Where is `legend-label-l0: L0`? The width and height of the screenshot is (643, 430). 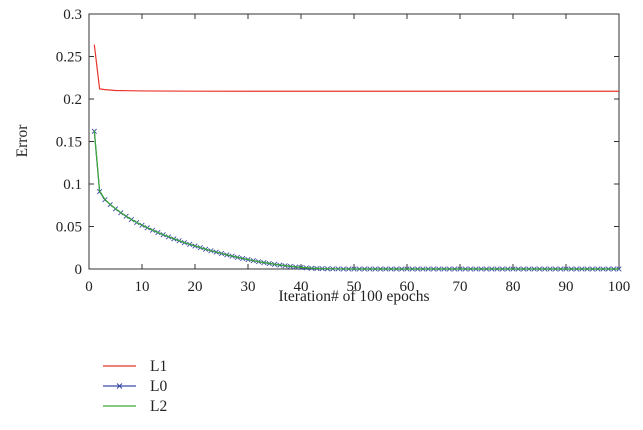 legend-label-l0: L0 is located at coordinates (158, 386).